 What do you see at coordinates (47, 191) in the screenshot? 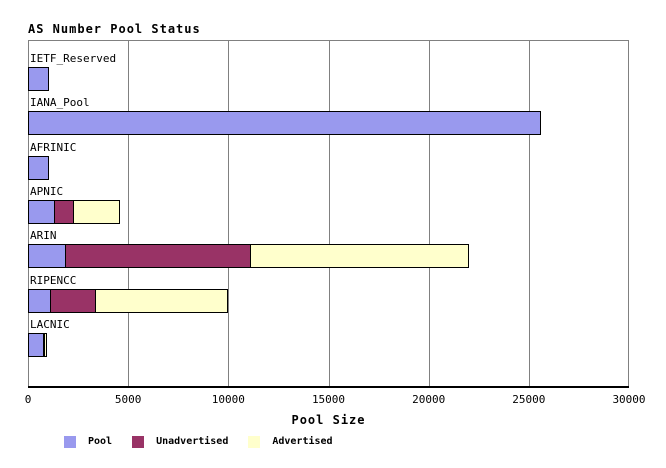
I see `category-label: APNIC` at bounding box center [47, 191].